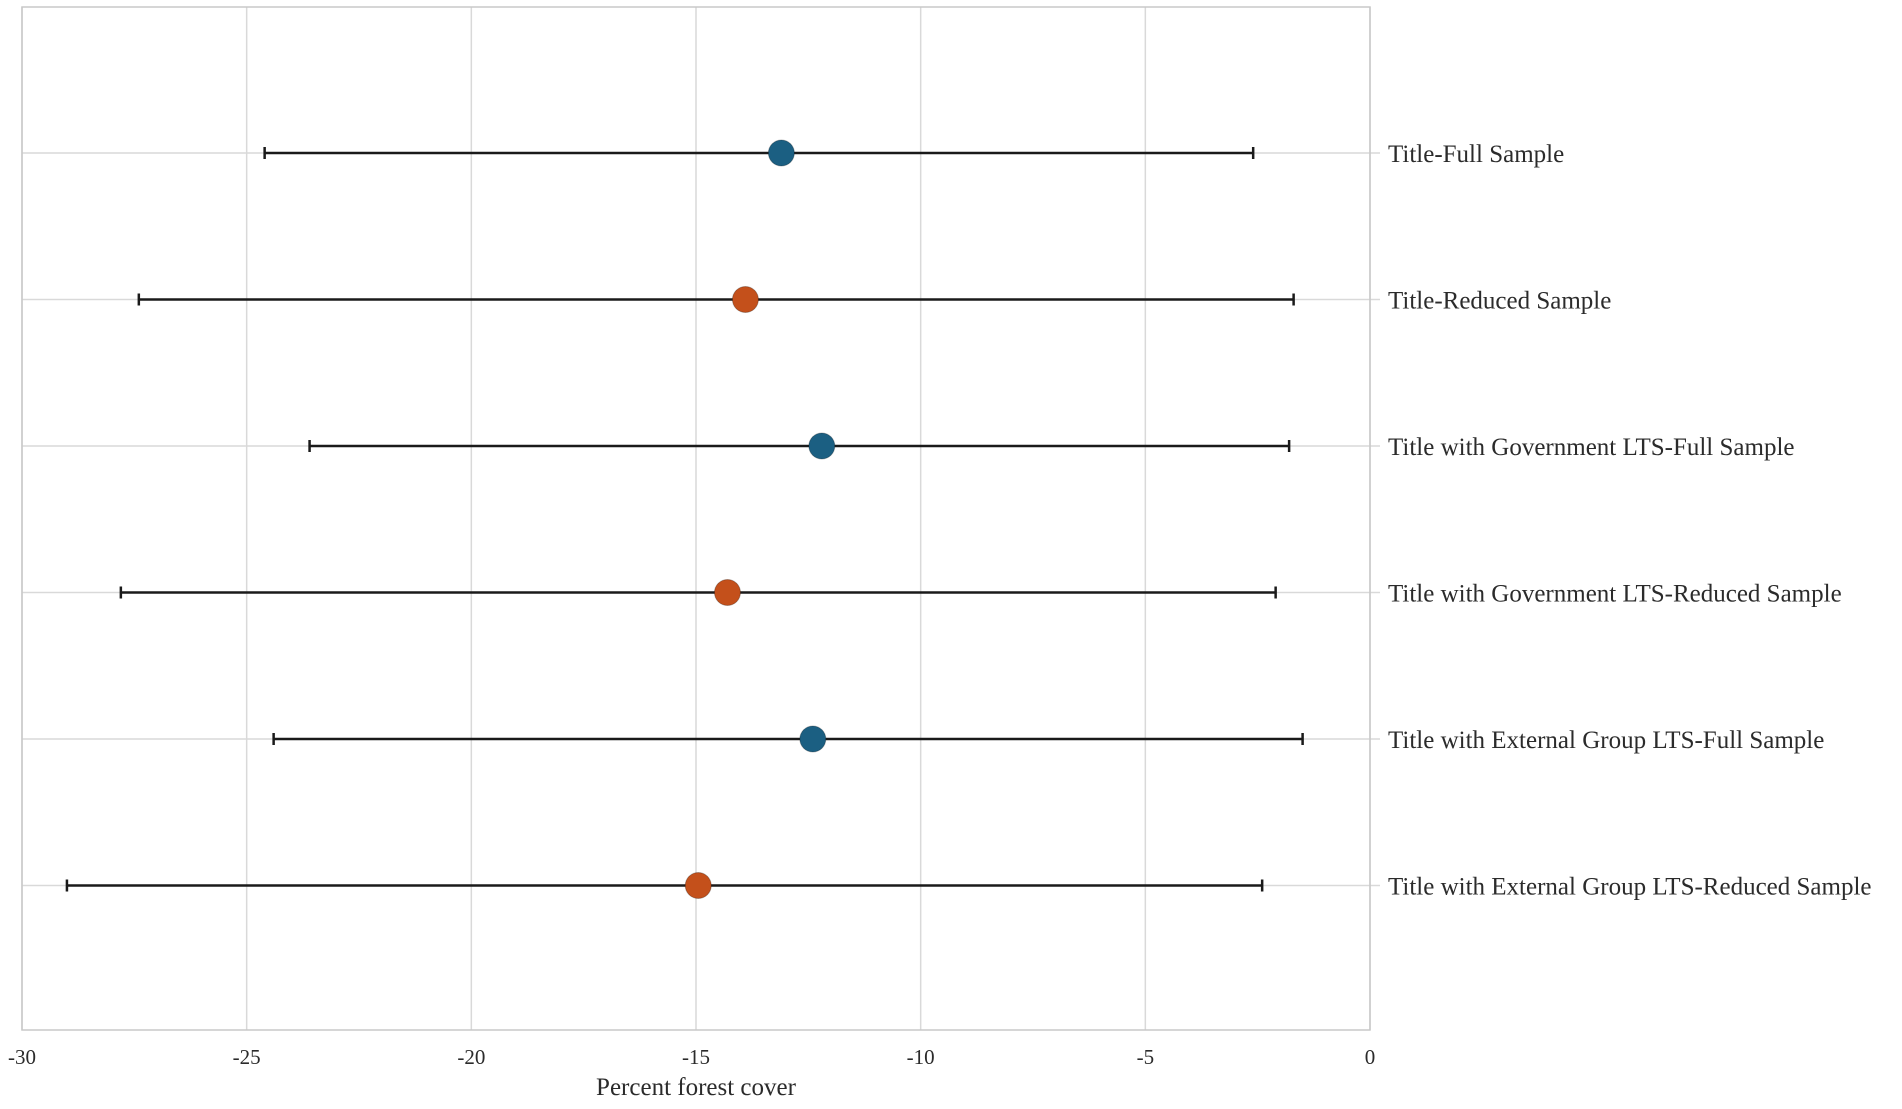  I want to click on x-tick-labels: -30 -25 -20 -15 -10 -5 0, so click(691, 1057).